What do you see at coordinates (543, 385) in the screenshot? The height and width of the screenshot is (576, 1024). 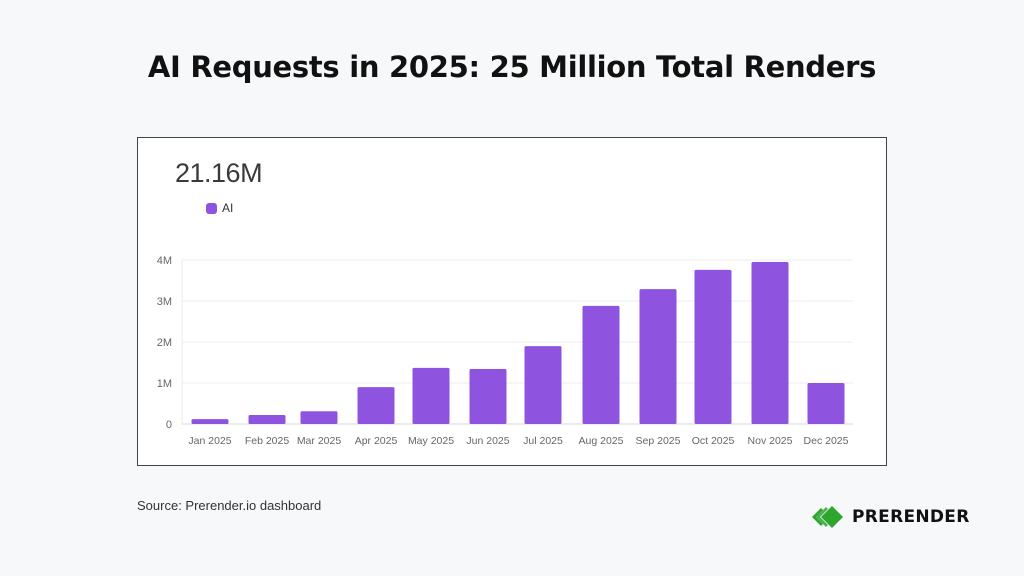 I see `bar-jul-2025` at bounding box center [543, 385].